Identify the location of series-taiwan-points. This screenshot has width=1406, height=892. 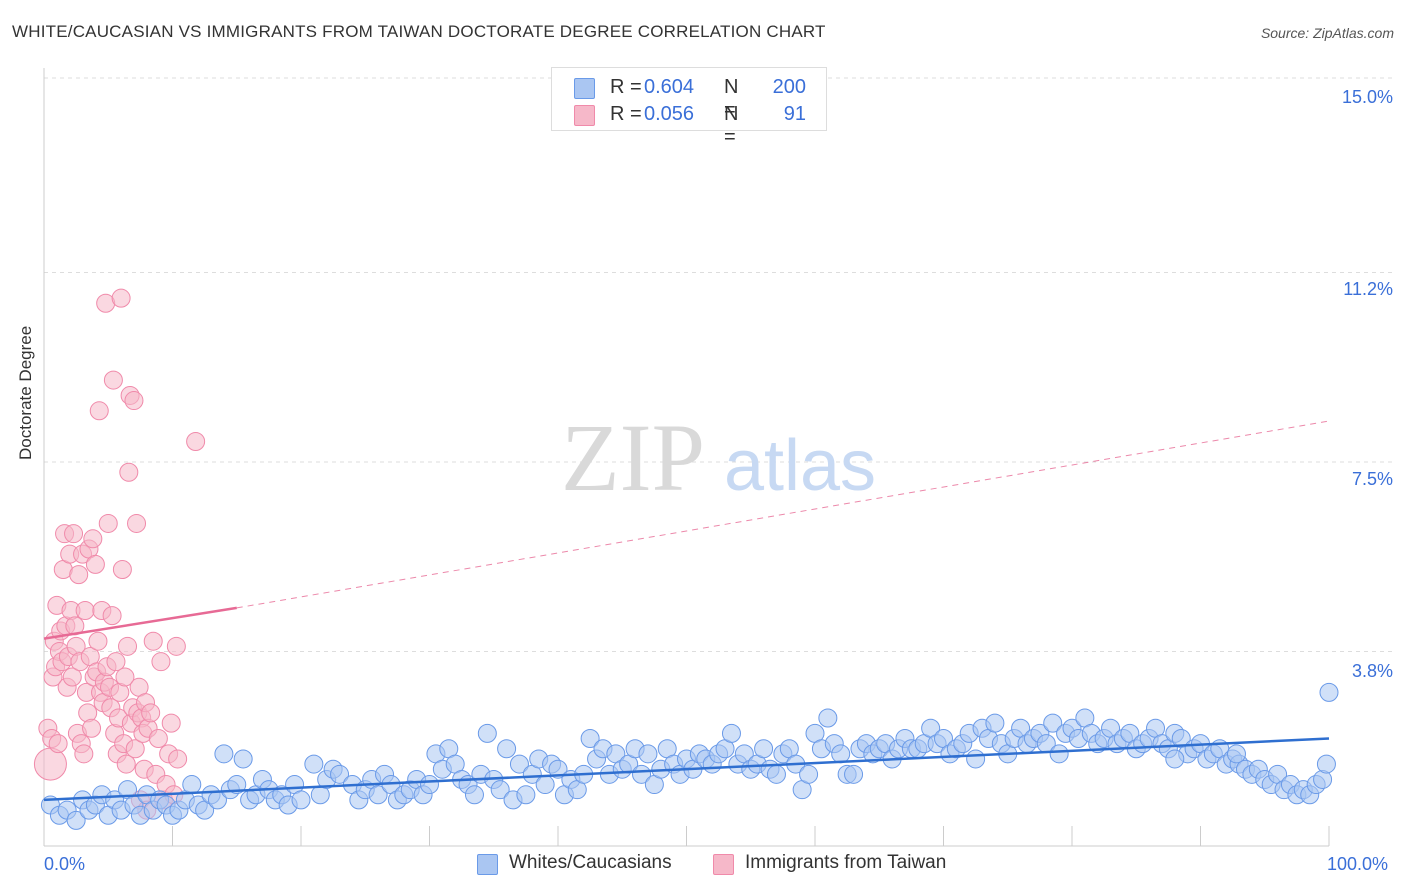
(119, 554).